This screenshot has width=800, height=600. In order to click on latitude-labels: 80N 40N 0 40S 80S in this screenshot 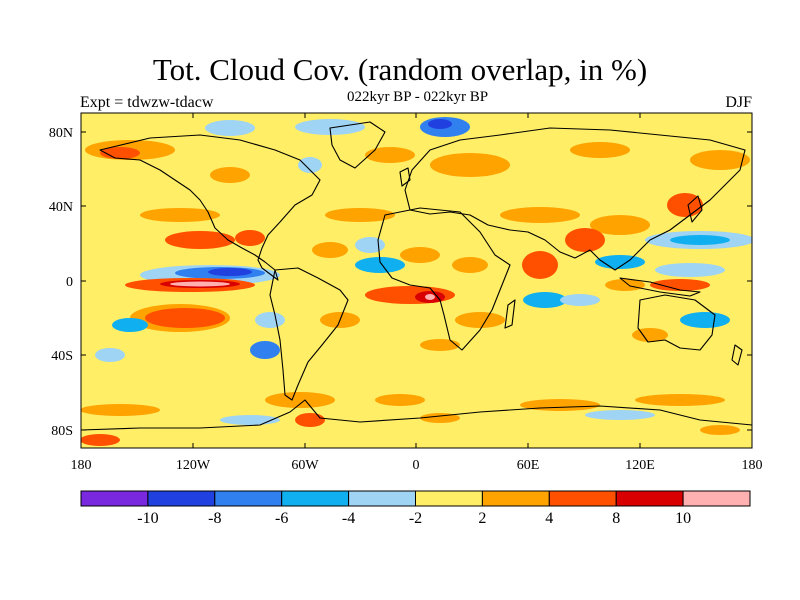, I will do `click(61, 282)`.